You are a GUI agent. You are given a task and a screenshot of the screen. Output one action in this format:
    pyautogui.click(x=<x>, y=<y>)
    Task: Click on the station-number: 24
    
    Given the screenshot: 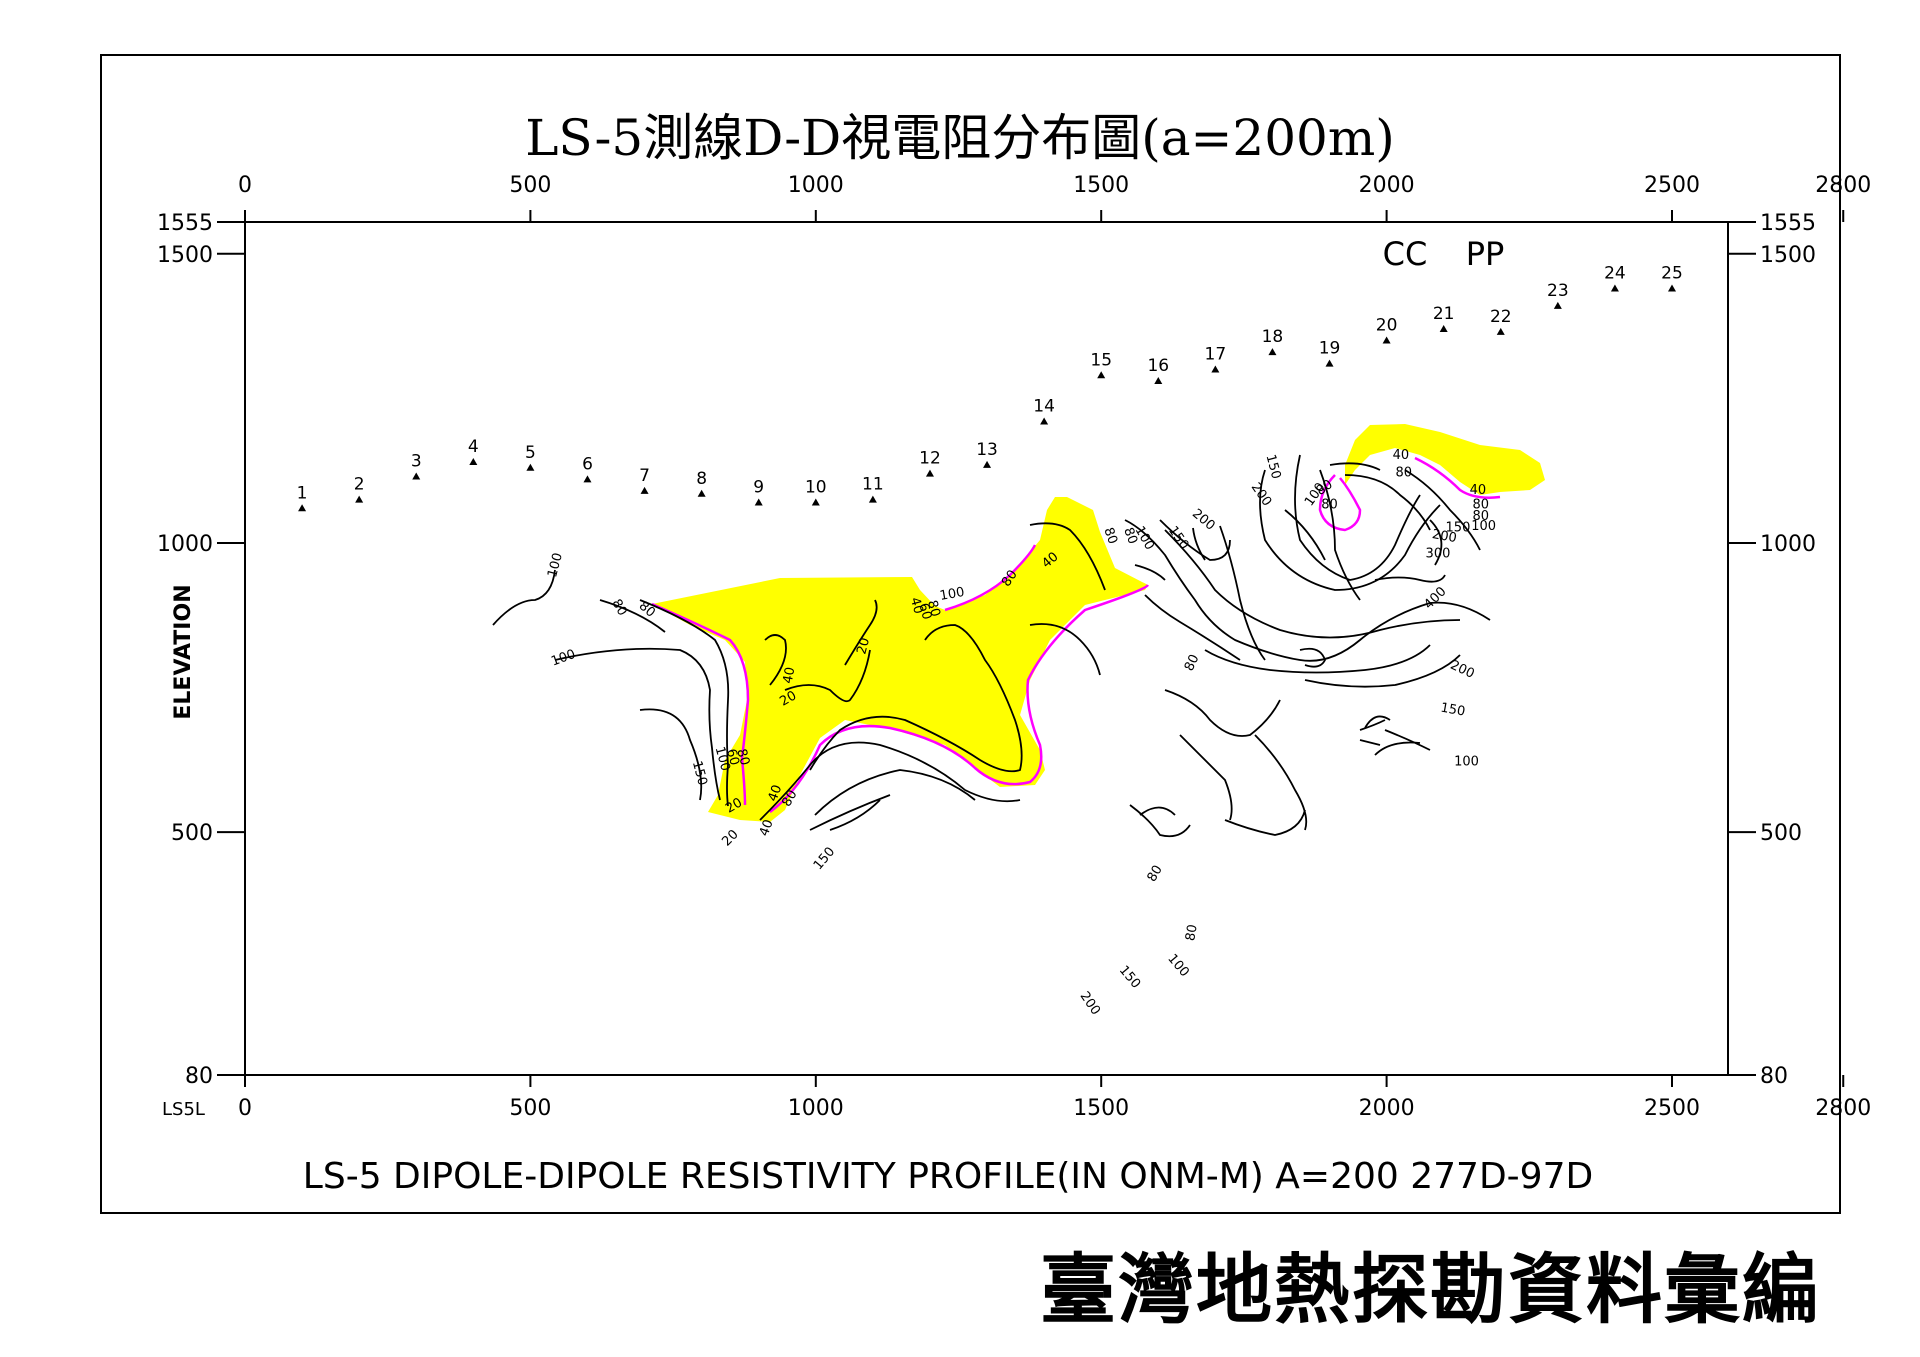 What is the action you would take?
    pyautogui.click(x=1615, y=274)
    